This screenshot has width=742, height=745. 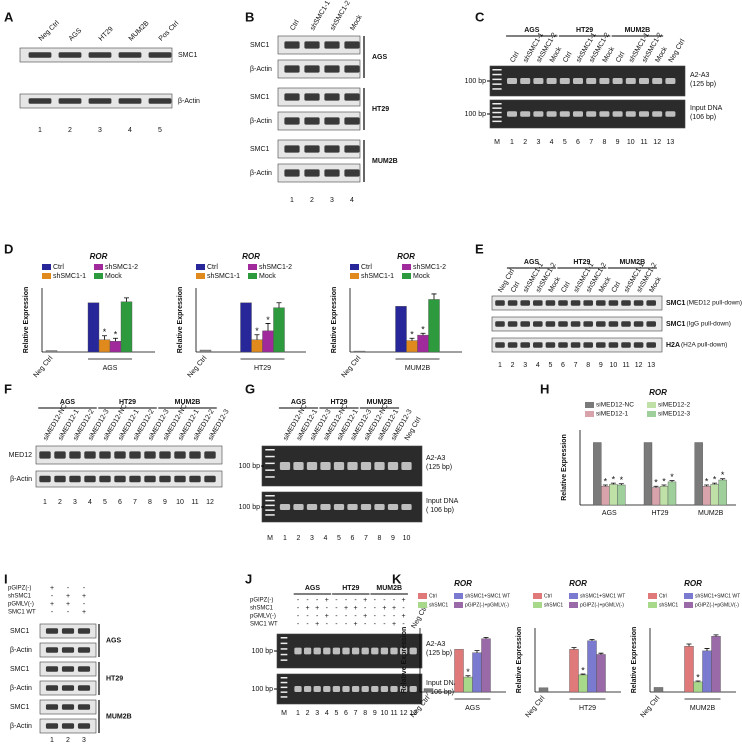 What do you see at coordinates (631, 142) in the screenshot?
I see `lane-number: 10` at bounding box center [631, 142].